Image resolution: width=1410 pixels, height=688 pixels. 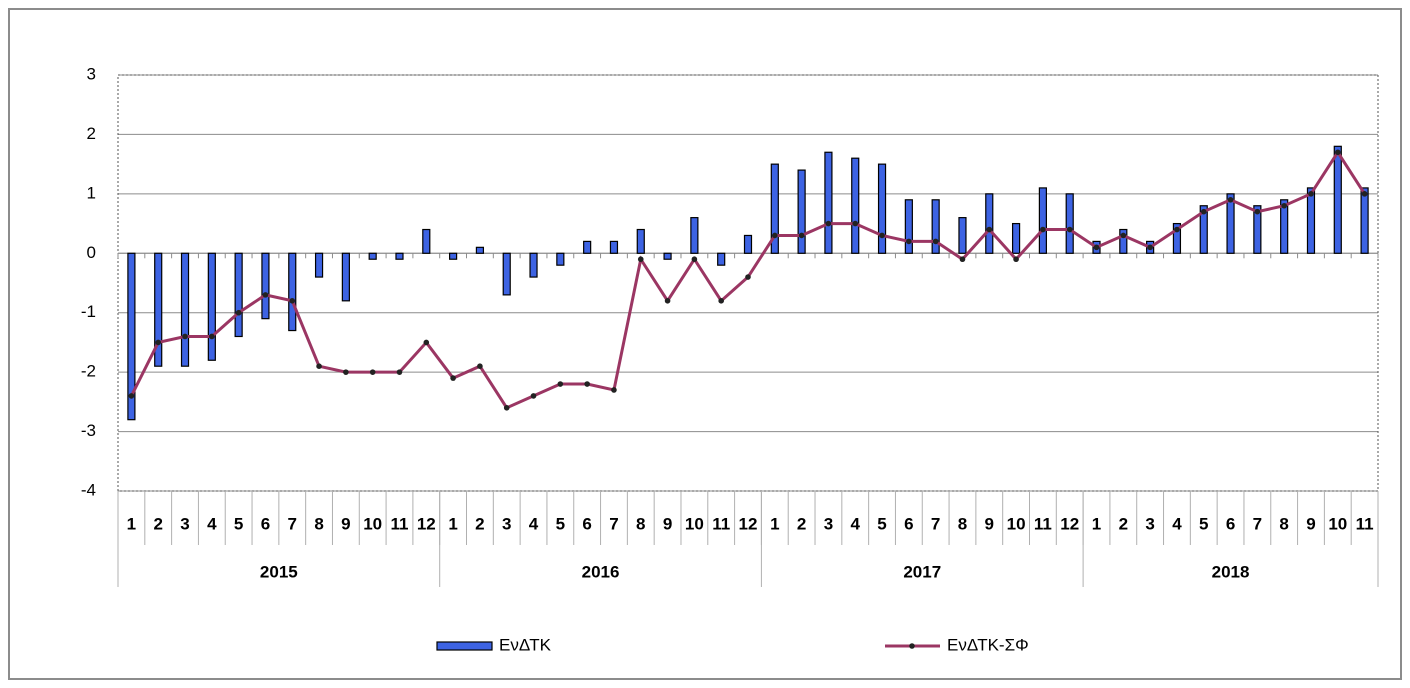 I want to click on legend-label: ΕνΔΤΚ-ΣΦ, so click(x=988, y=644).